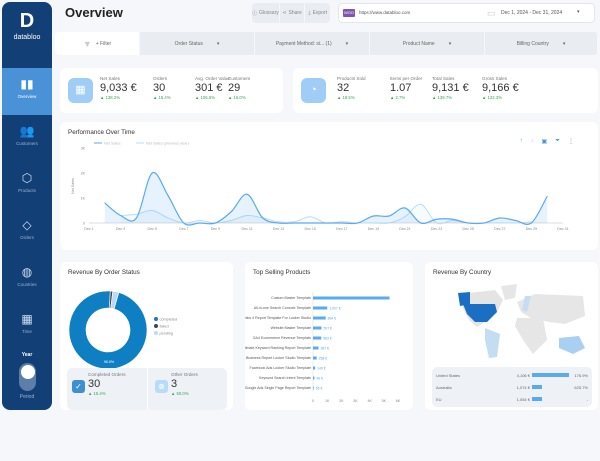 Image resolution: width=600 pixels, height=461 pixels. Describe the element at coordinates (197, 43) in the screenshot. I see `filter-dropdown: Order Status ▾` at that location.